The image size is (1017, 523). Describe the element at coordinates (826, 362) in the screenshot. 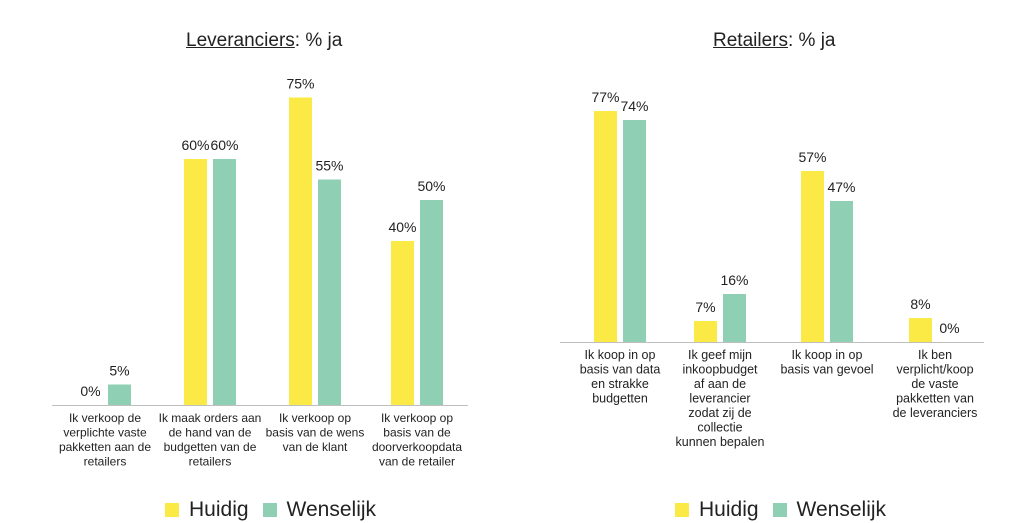

I see `category-label-3: Ik koop in op basis van gevoel` at that location.